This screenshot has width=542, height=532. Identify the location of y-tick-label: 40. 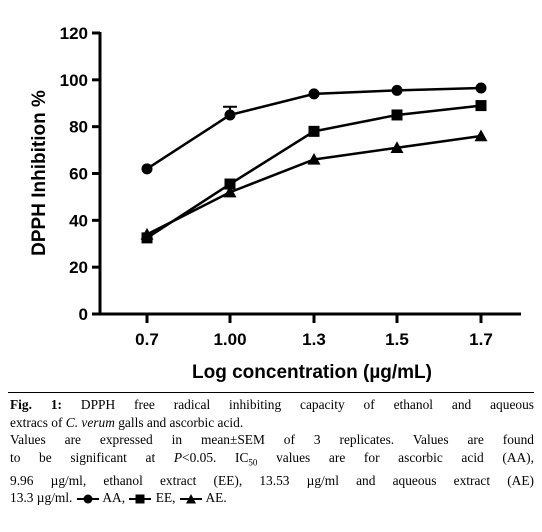
(78, 220).